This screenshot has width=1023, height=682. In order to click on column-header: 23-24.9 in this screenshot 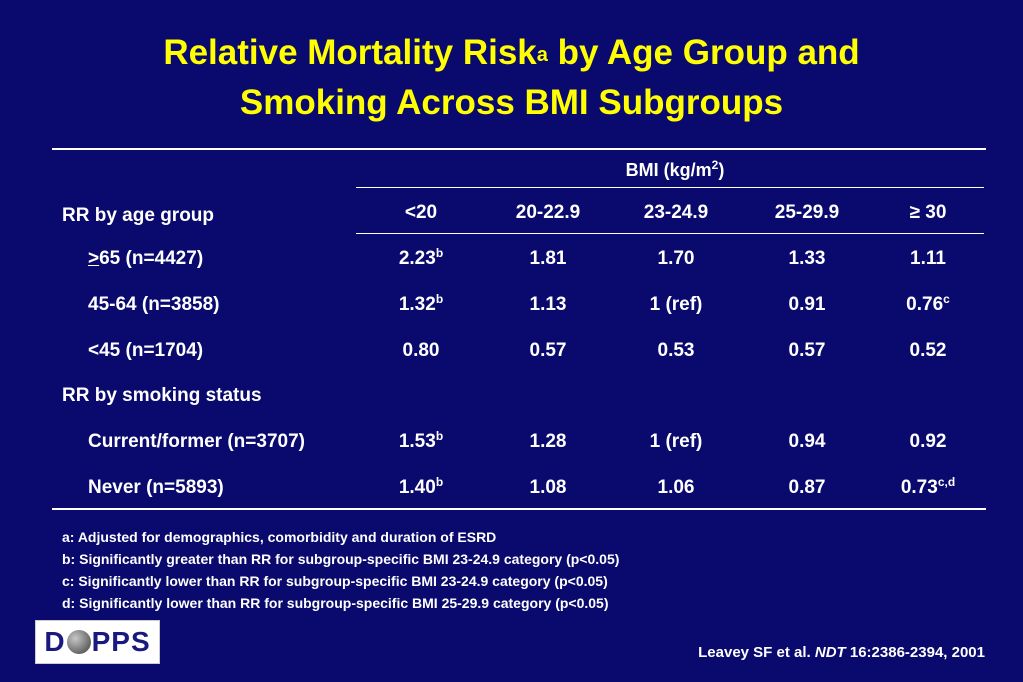, I will do `click(676, 212)`.